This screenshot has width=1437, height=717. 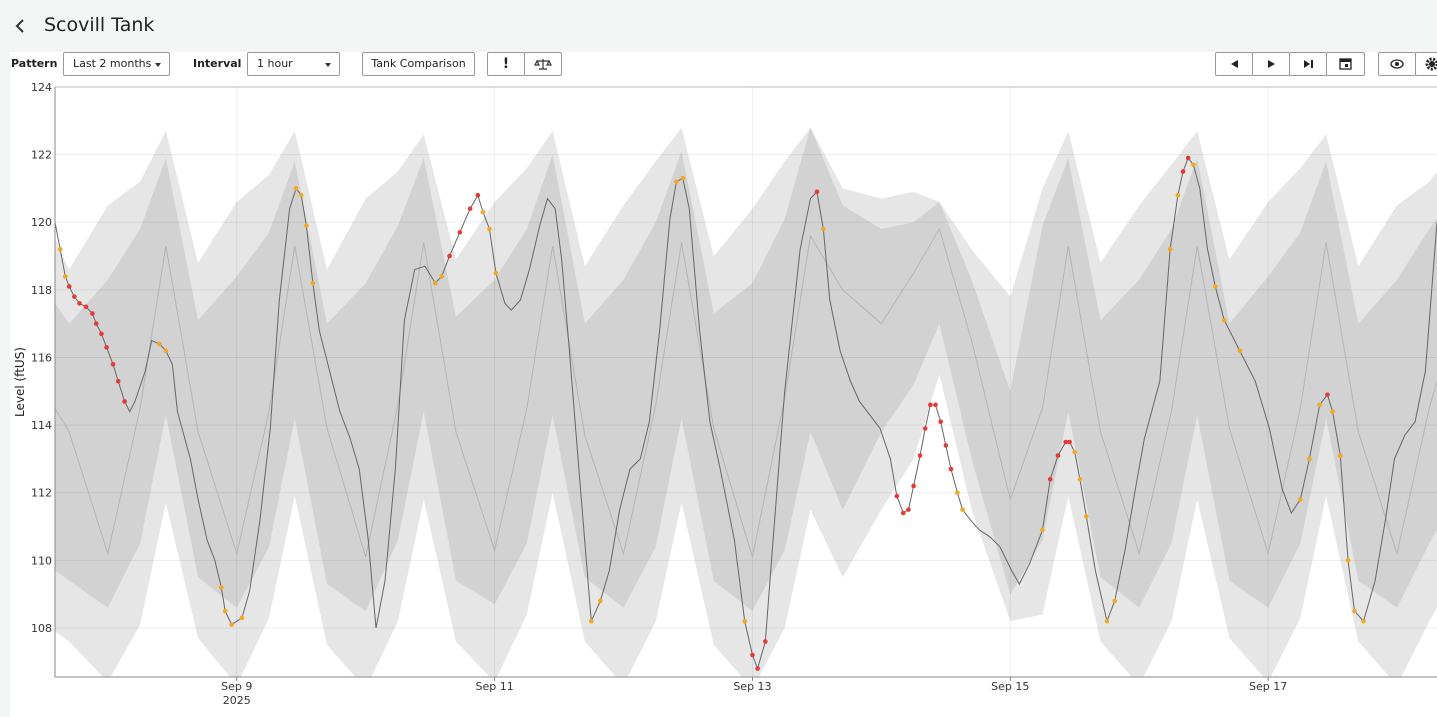 I want to click on balance-button, so click(x=543, y=64).